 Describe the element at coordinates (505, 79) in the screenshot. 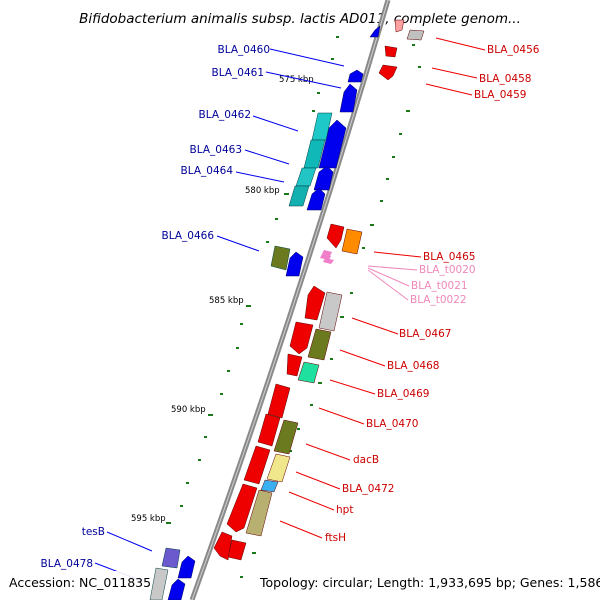

I see `label-bla-0458: BLA_0458` at that location.